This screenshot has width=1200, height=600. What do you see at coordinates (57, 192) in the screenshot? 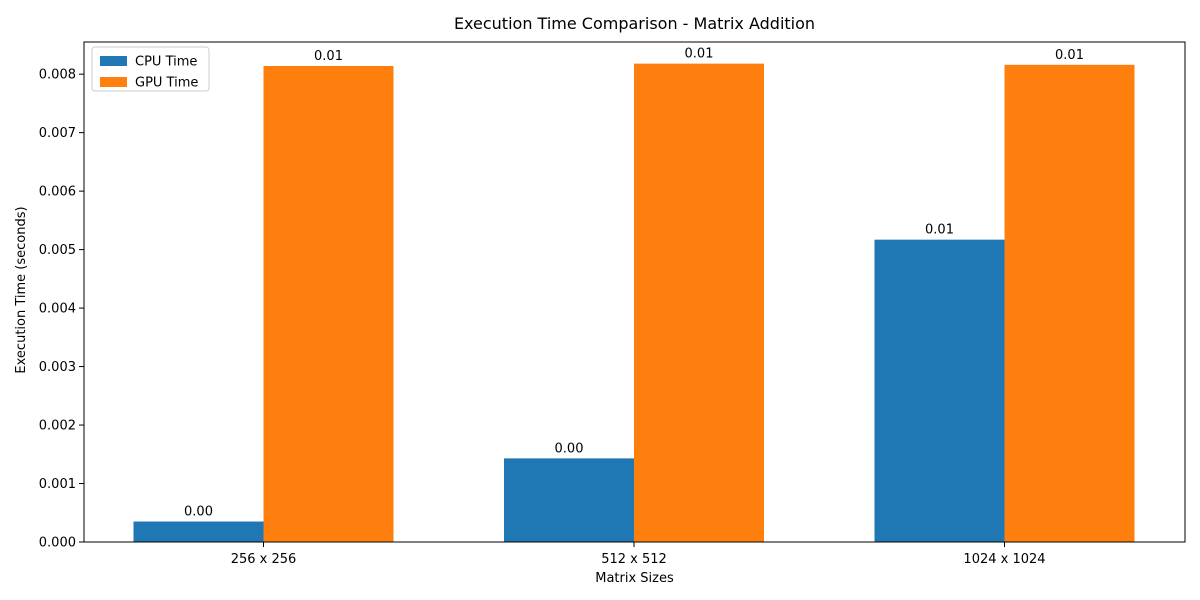
I see `y-tick-label: 0.006` at bounding box center [57, 192].